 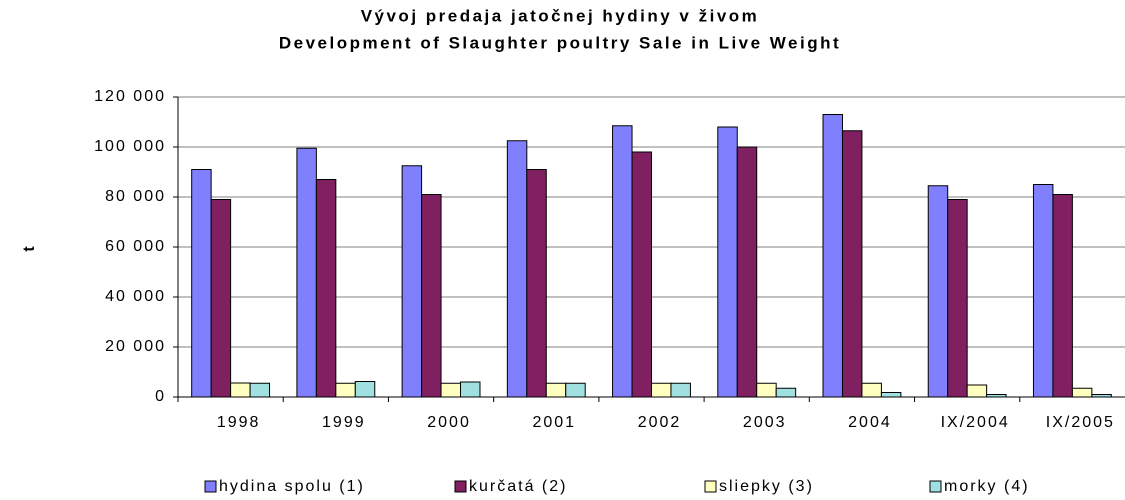 I want to click on chart-title: Vývoj predaja jatočnej hydiny v živom, so click(x=560, y=15).